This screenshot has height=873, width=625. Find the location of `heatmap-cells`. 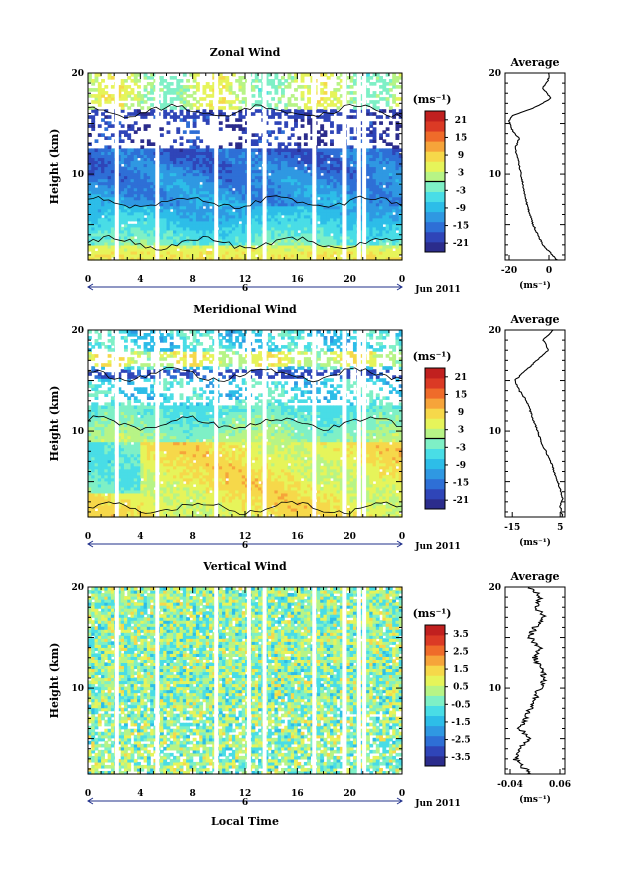

heatmap-cells is located at coordinates (245, 167).